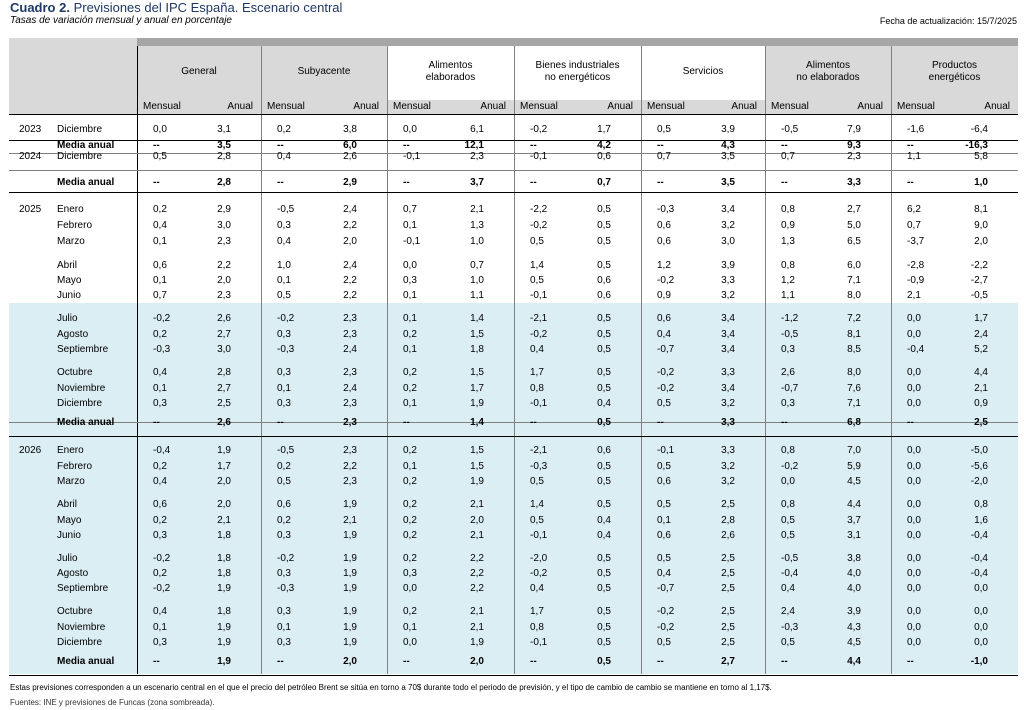  Describe the element at coordinates (854, 129) in the screenshot. I see `value-anual: 7,9` at that location.